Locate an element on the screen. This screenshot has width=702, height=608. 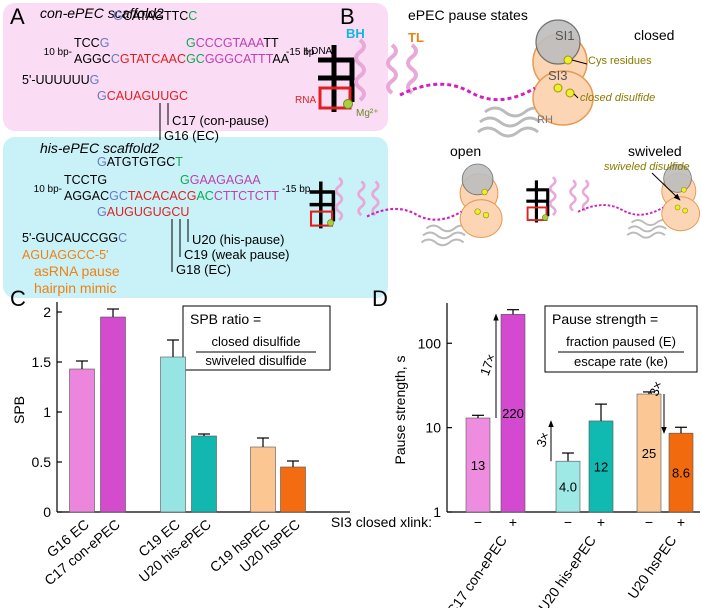
nucleotides: TCCTG is located at coordinates (85, 180).